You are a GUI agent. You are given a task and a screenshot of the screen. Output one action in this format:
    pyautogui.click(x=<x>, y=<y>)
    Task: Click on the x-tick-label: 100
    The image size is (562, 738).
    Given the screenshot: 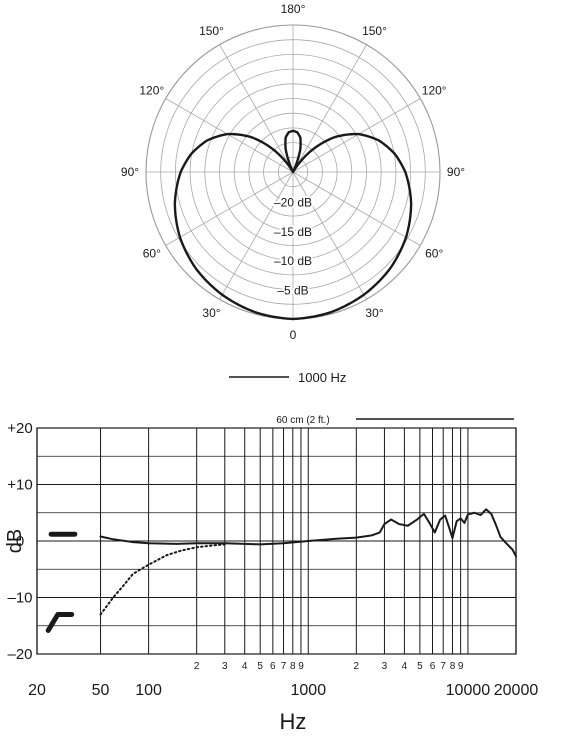 What is the action you would take?
    pyautogui.click(x=148, y=690)
    